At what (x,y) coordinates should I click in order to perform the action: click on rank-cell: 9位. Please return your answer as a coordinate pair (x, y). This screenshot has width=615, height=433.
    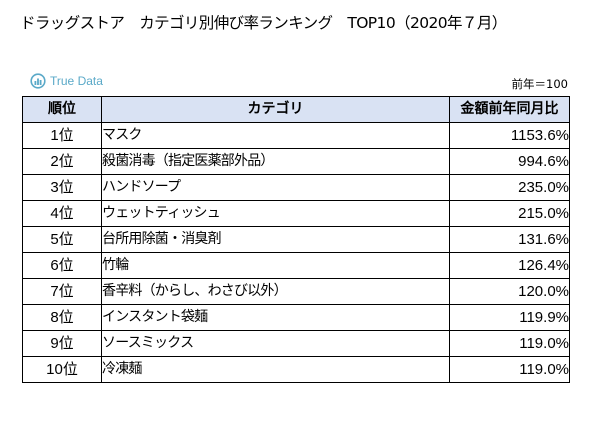
    Looking at the image, I should click on (62, 343).